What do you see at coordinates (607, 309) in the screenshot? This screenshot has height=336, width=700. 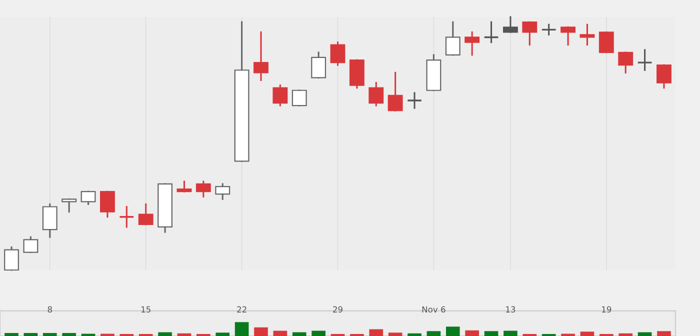 I see `x-tick-label: 19` at bounding box center [607, 309].